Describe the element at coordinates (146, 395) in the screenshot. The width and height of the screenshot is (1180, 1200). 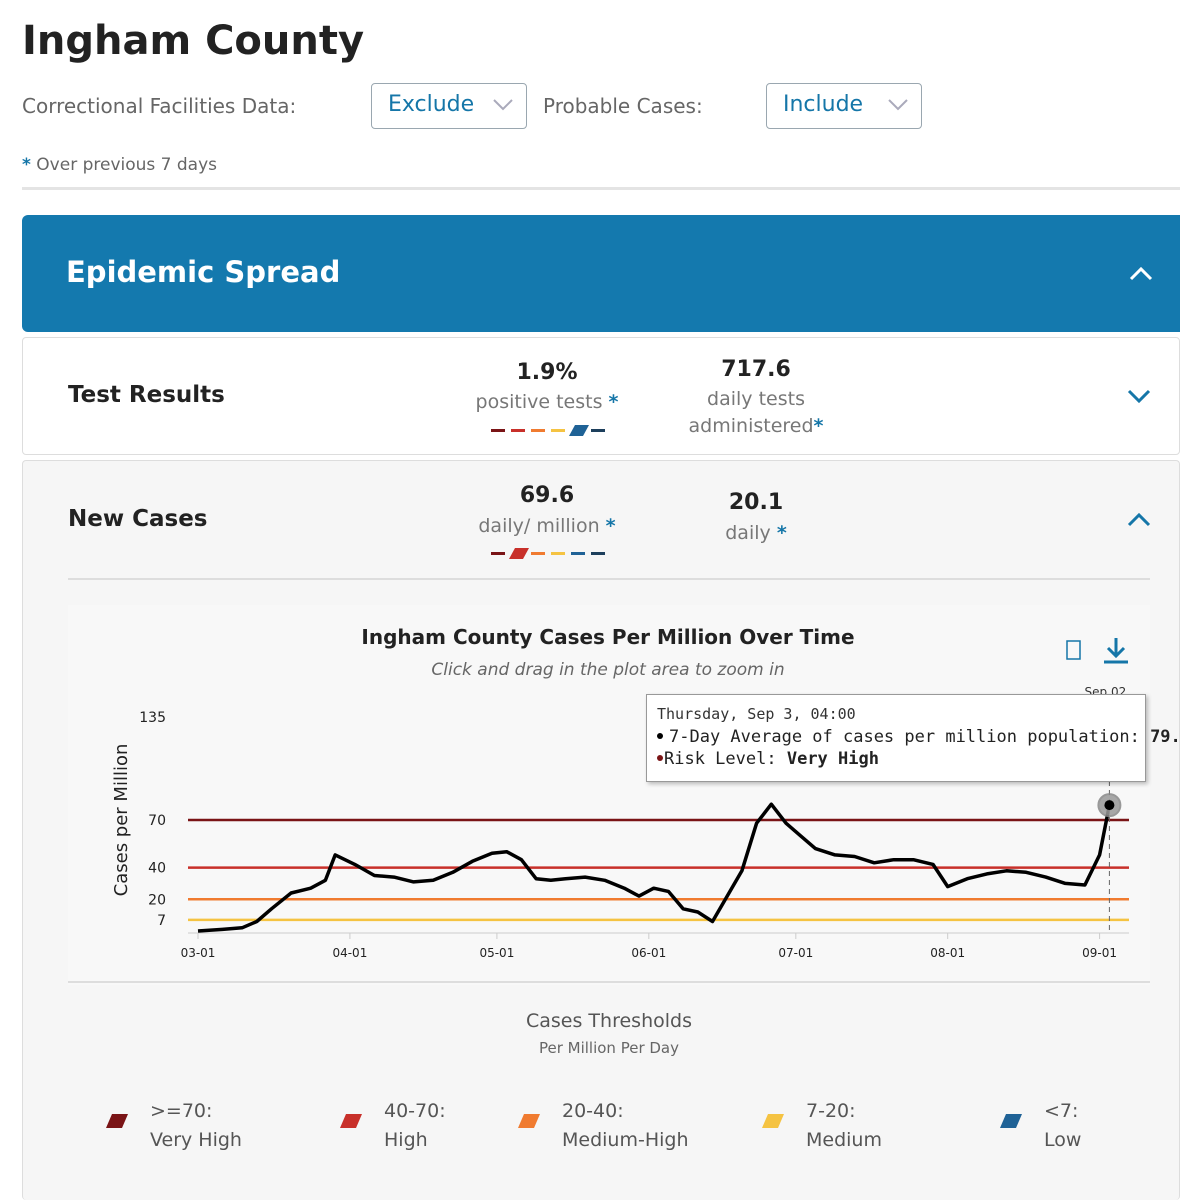
I see `metric-title: Test Results` at that location.